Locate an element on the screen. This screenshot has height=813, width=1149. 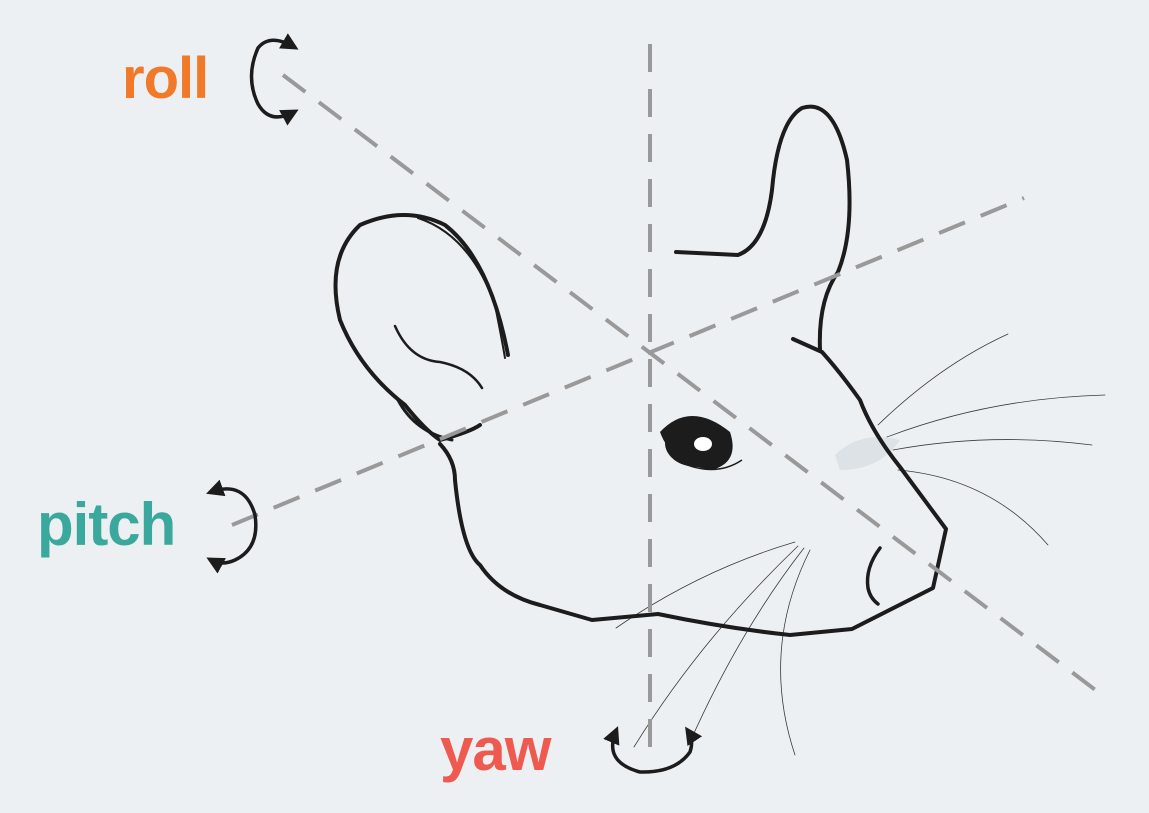
eye-highlight is located at coordinates (703, 444).